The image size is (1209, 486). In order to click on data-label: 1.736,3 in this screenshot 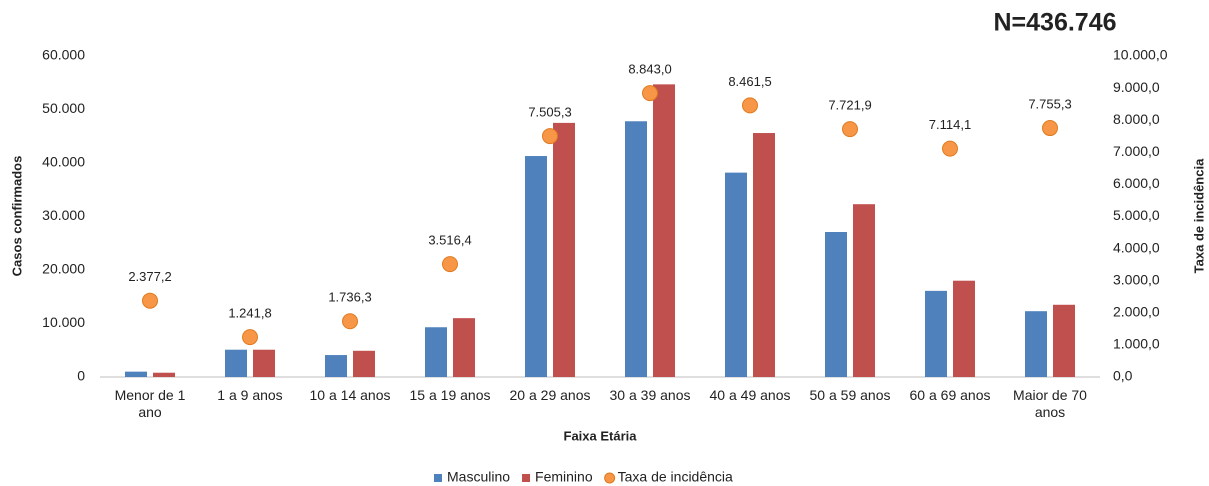, I will do `click(349, 297)`.